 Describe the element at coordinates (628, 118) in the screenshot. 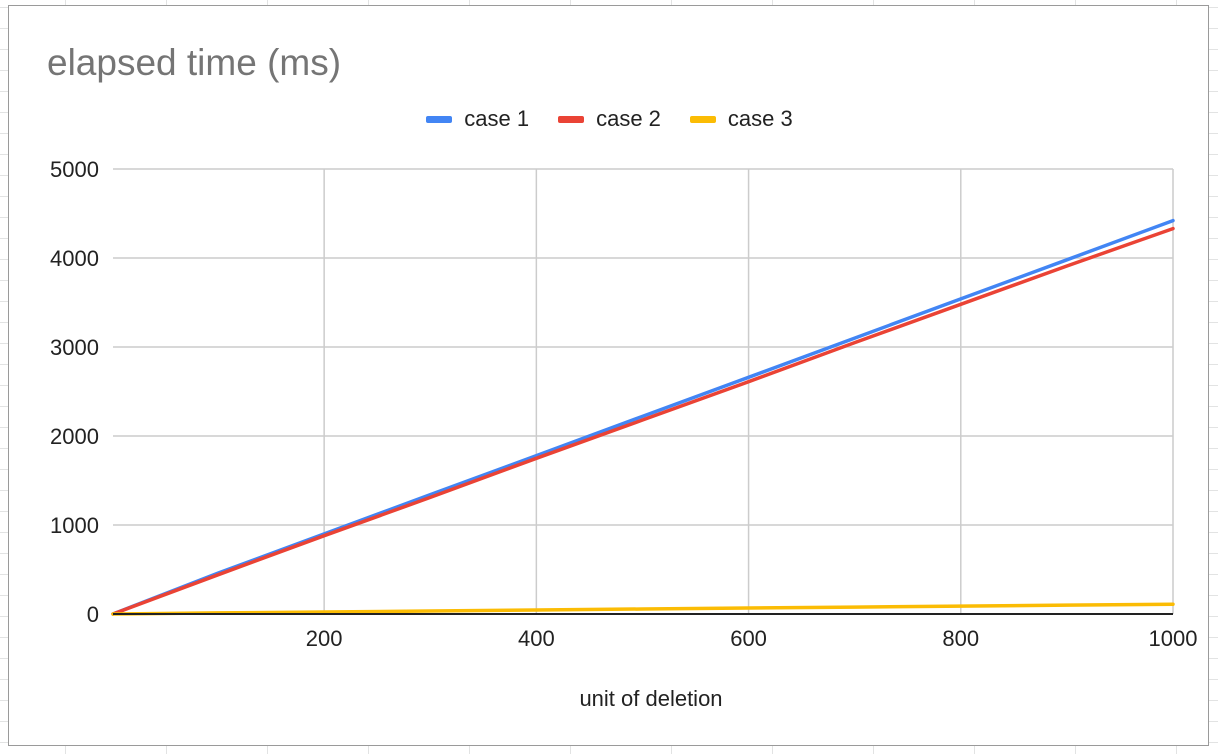

I see `legend-label-case-2: case 2` at that location.